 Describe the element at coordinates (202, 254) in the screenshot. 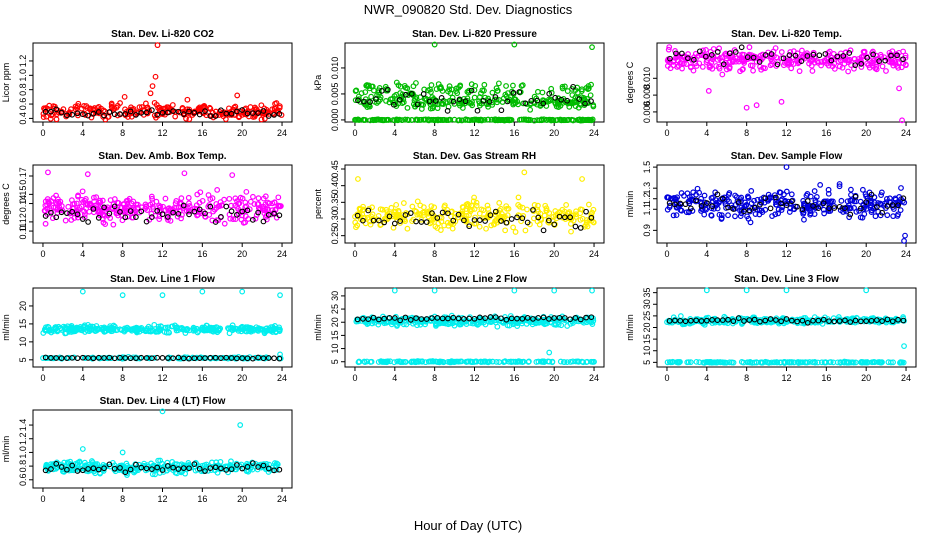

I see `x-tick-label: 16` at that location.